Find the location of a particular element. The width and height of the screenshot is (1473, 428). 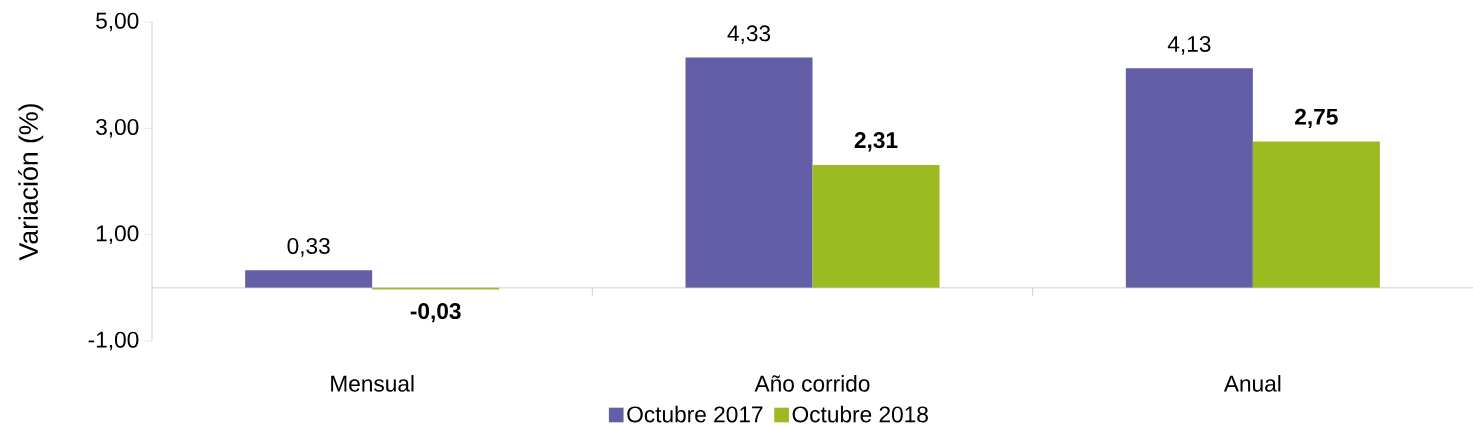

y-tick-label: 5,00 is located at coordinates (117, 22).